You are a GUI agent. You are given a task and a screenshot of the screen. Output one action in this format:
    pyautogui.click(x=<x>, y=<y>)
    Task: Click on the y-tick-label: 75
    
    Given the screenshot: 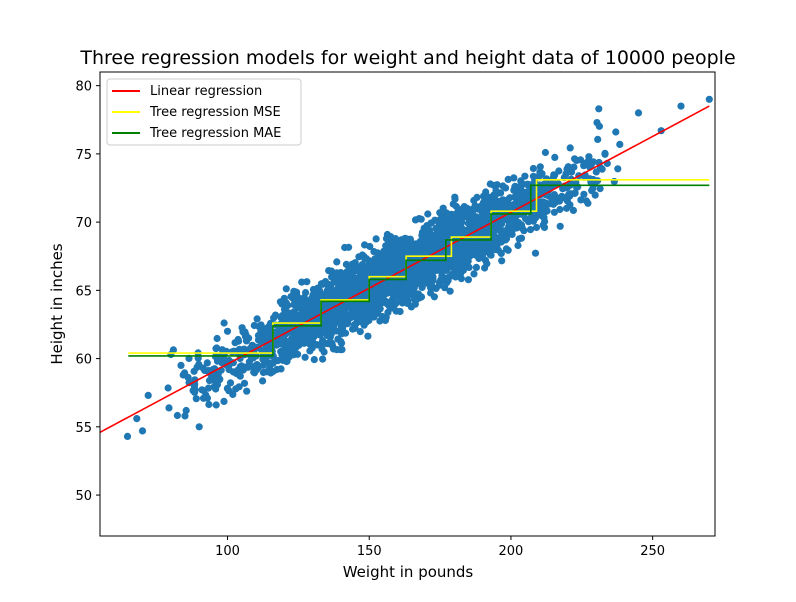 What is the action you would take?
    pyautogui.click(x=83, y=155)
    